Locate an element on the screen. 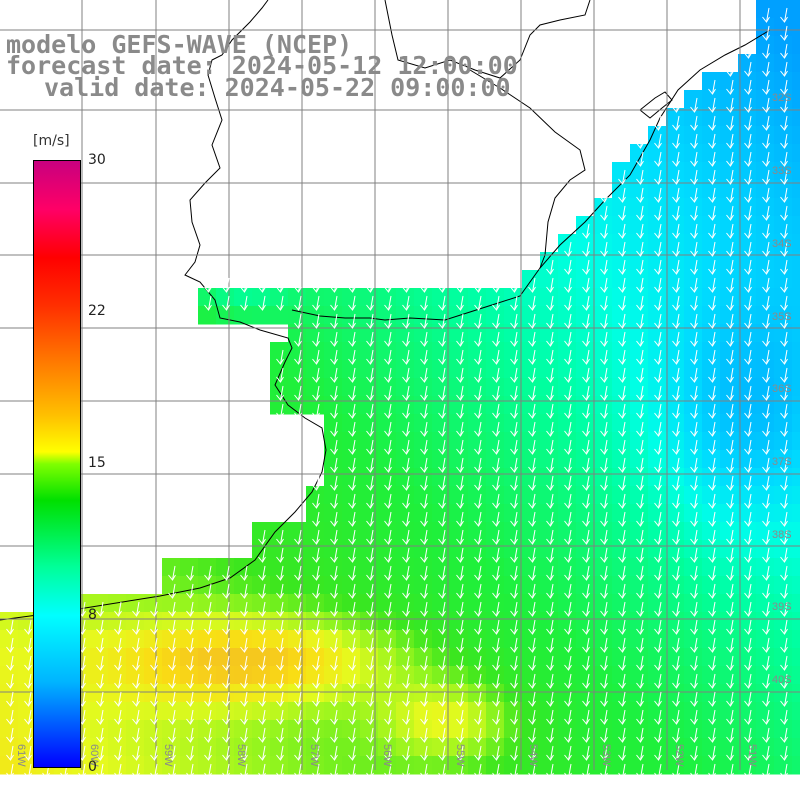 The height and width of the screenshot is (800, 800). latitude-label: 34S is located at coordinates (782, 244).